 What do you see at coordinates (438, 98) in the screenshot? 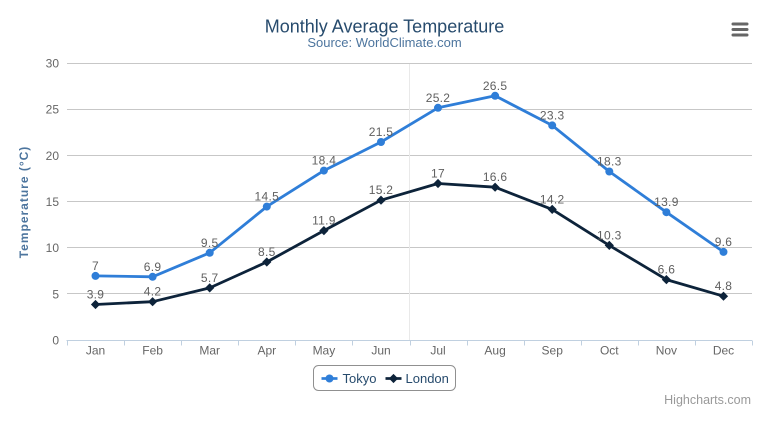
I see `svg-text: 25.2` at bounding box center [438, 98].